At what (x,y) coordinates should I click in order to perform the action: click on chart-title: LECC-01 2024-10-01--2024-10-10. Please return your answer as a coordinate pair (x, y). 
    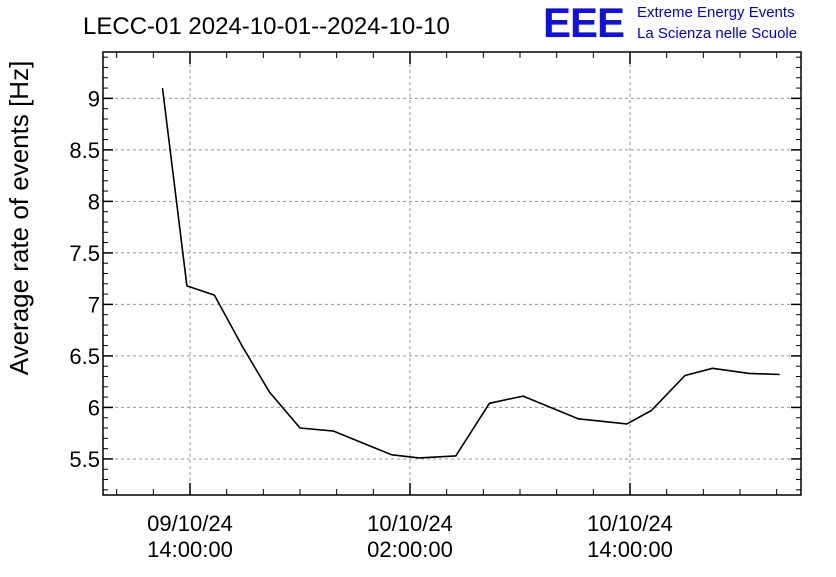
    Looking at the image, I should click on (266, 26).